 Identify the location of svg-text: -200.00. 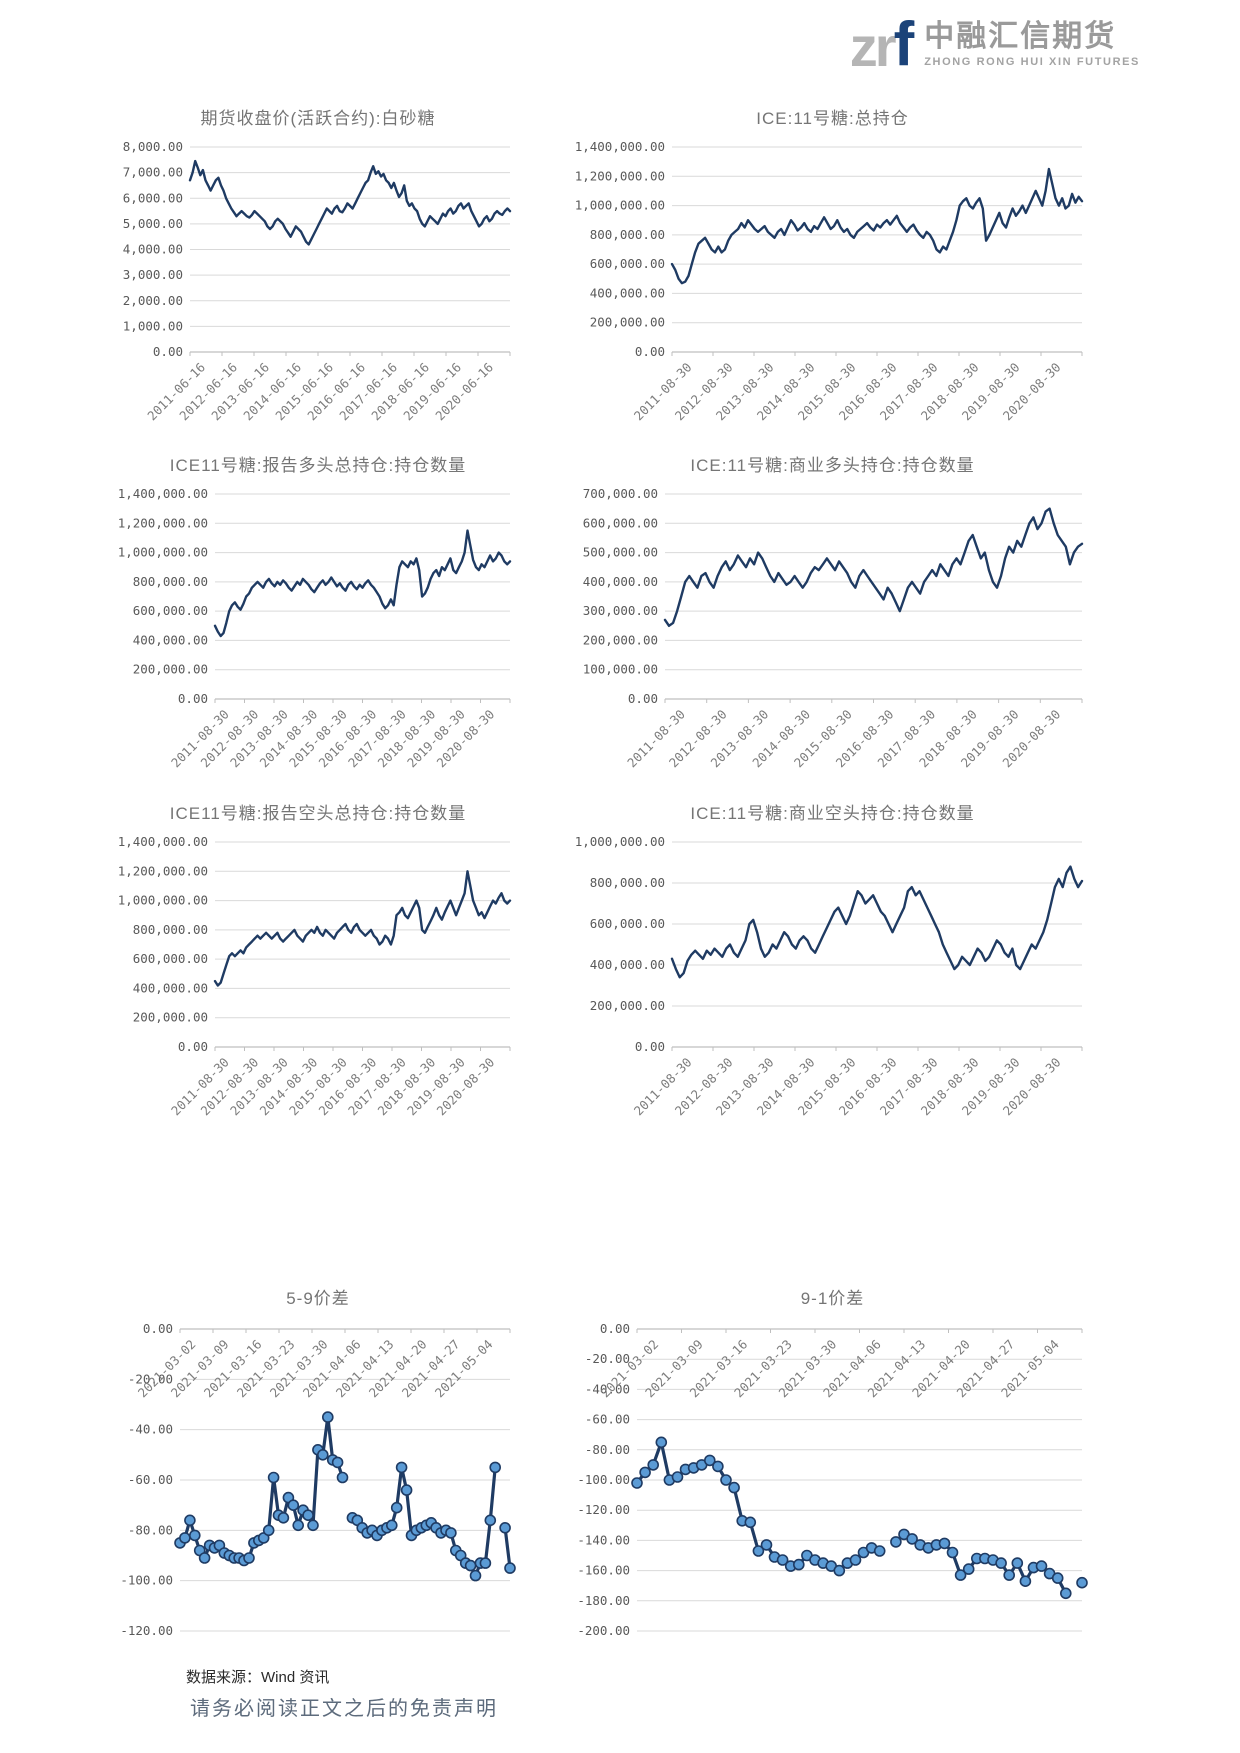
(603, 1630).